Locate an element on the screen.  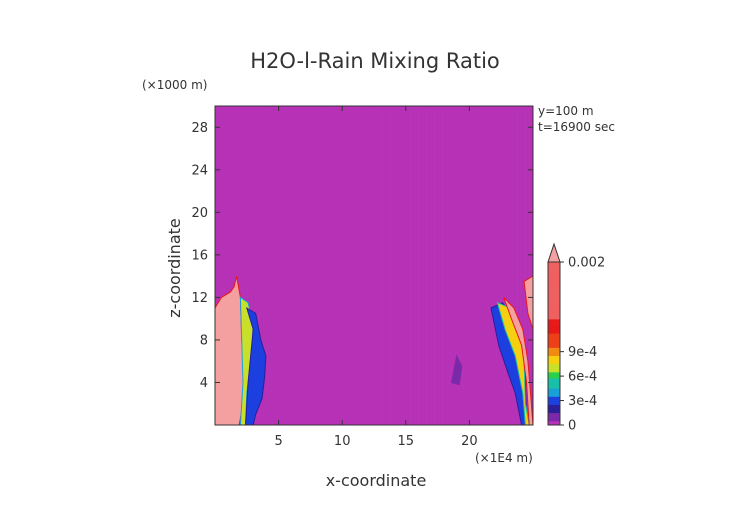
field-region-small-trace is located at coordinates (457, 370).